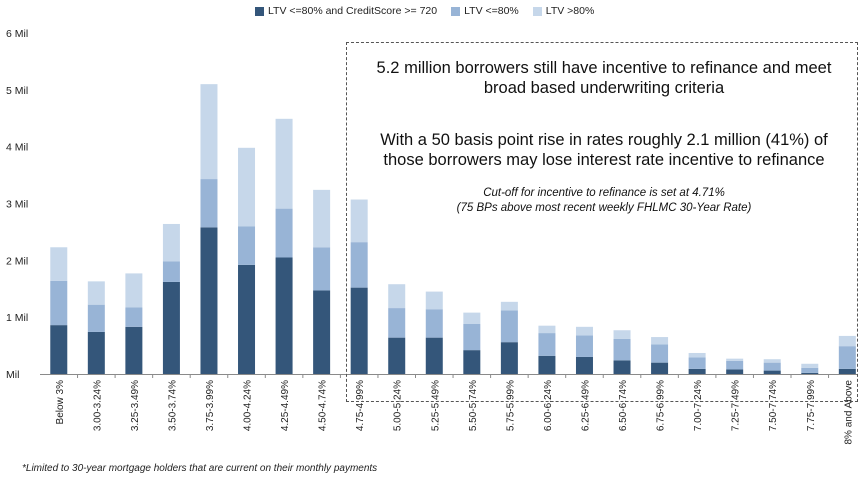  Describe the element at coordinates (135, 405) in the screenshot. I see `x-tick-label: 3.25-3.49%` at that location.